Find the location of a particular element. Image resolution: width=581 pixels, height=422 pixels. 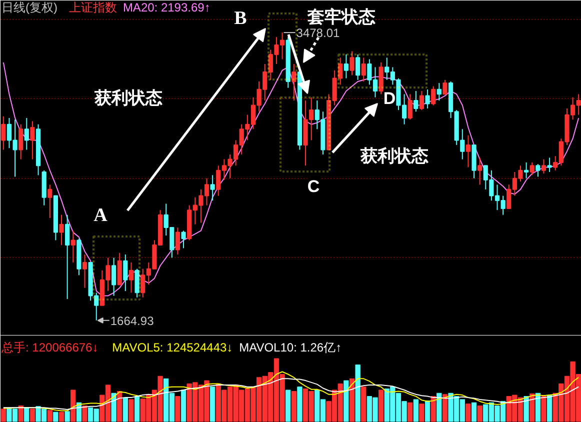

annotation: A is located at coordinates (101, 215).